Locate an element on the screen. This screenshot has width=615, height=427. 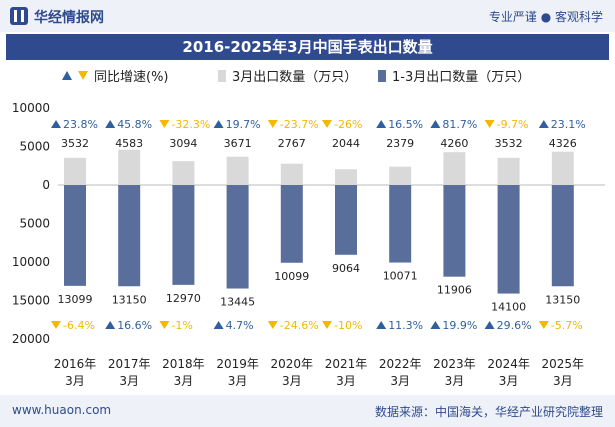
x-tick-label: 2021年 is located at coordinates (346, 364).